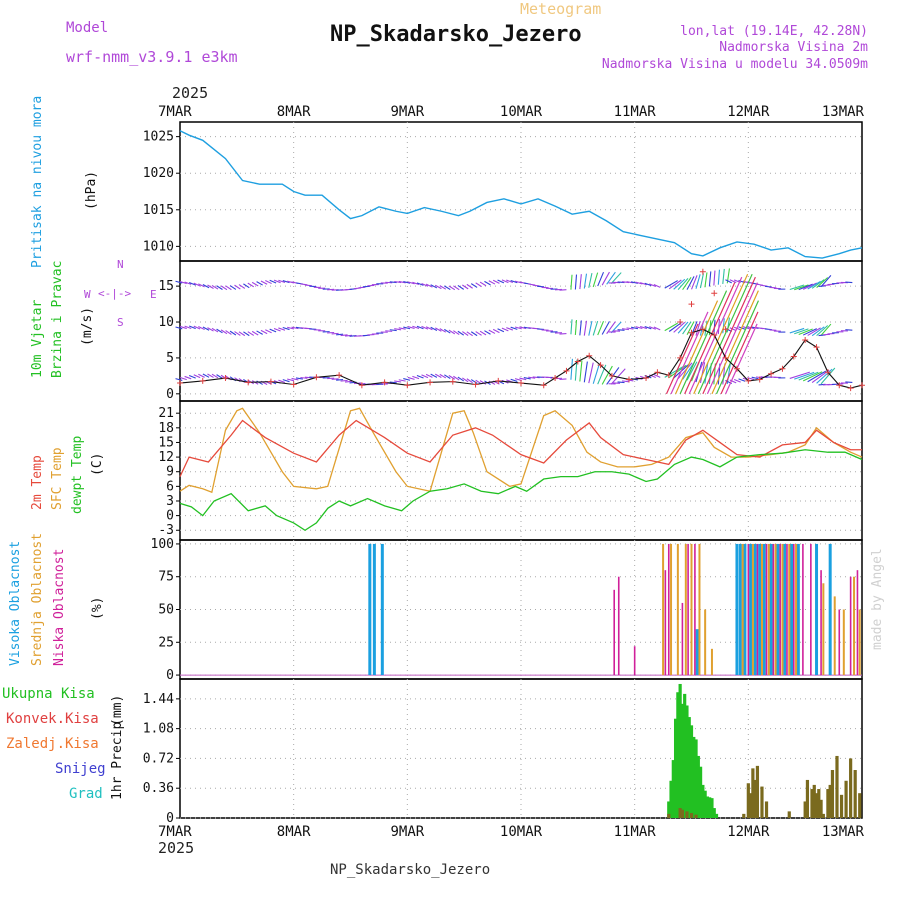  What do you see at coordinates (80, 769) in the screenshot?
I see `precip-legend-snow: Snijeg` at bounding box center [80, 769].